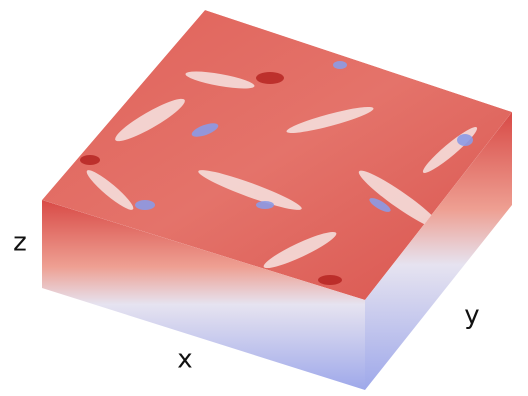 The width and height of the screenshot is (528, 396). Describe the element at coordinates (184, 360) in the screenshot. I see `x-axis-label: x` at that location.